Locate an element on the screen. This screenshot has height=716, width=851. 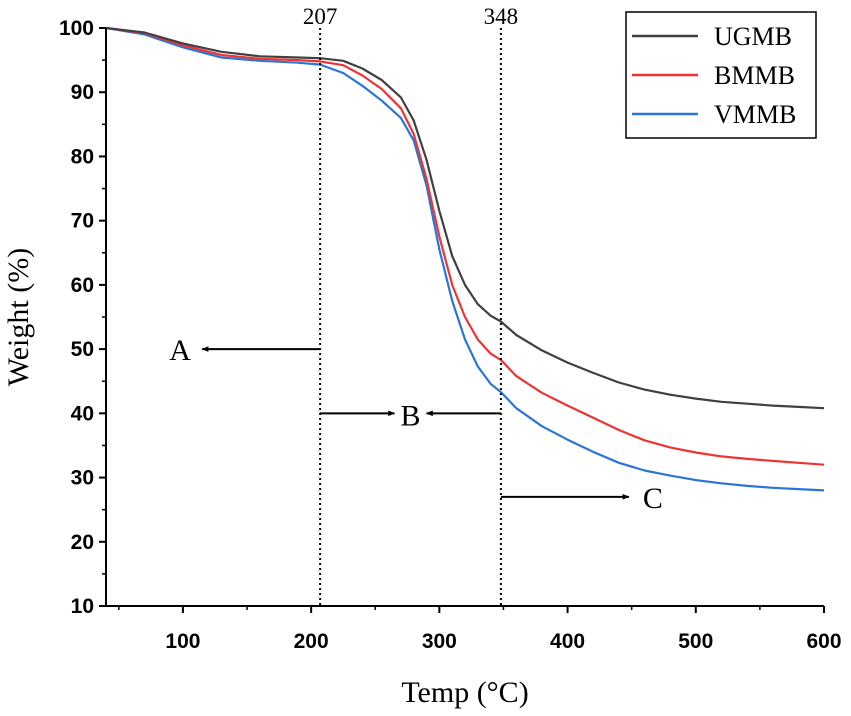
legend-label-vmmb: VMMB is located at coordinates (755, 114).